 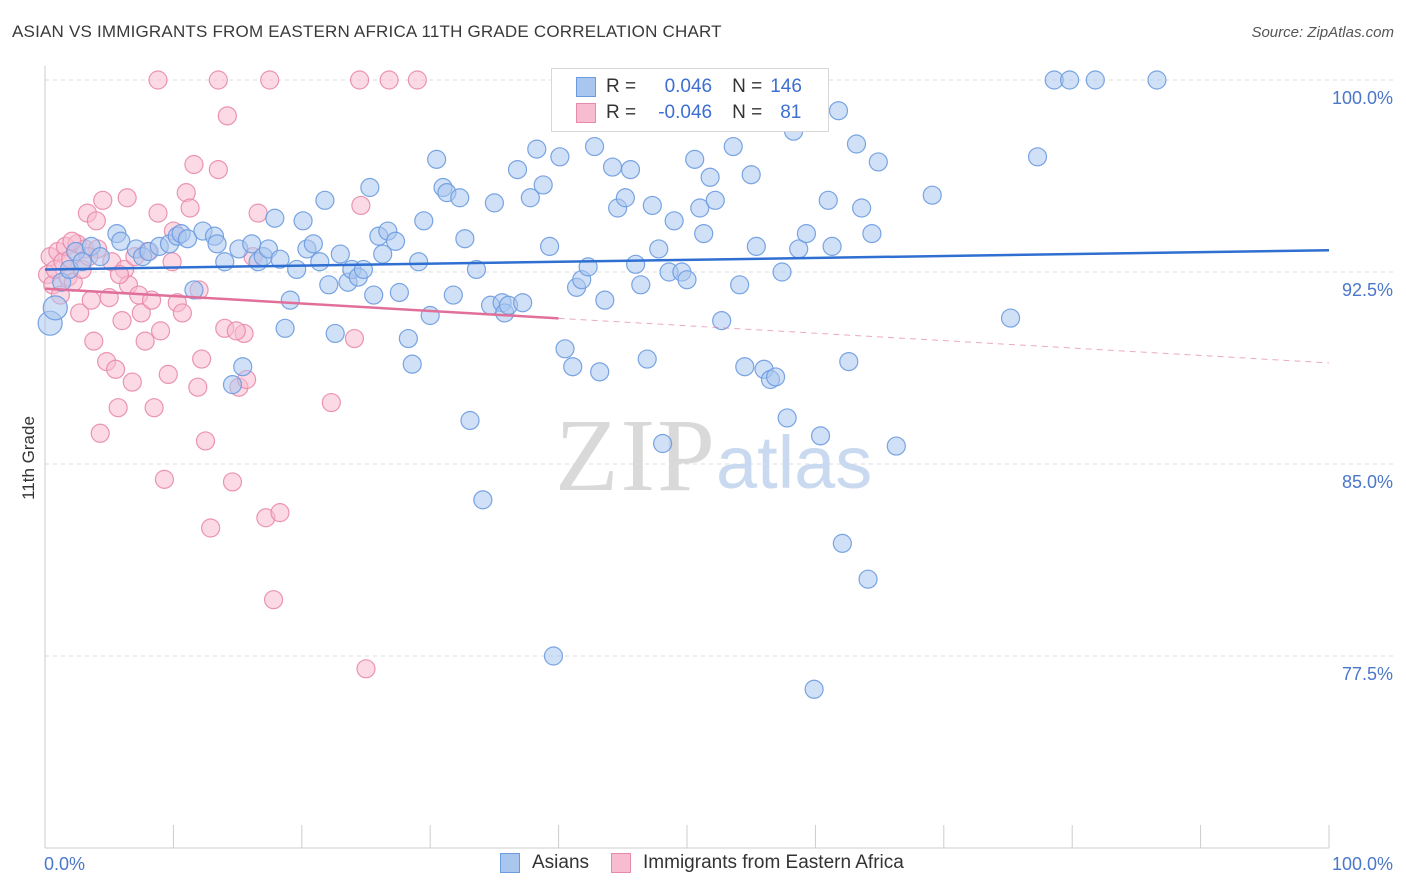 What do you see at coordinates (688, 113) in the screenshot?
I see `legend-row-immigrants: R = -0.046 N = 81` at bounding box center [688, 113].